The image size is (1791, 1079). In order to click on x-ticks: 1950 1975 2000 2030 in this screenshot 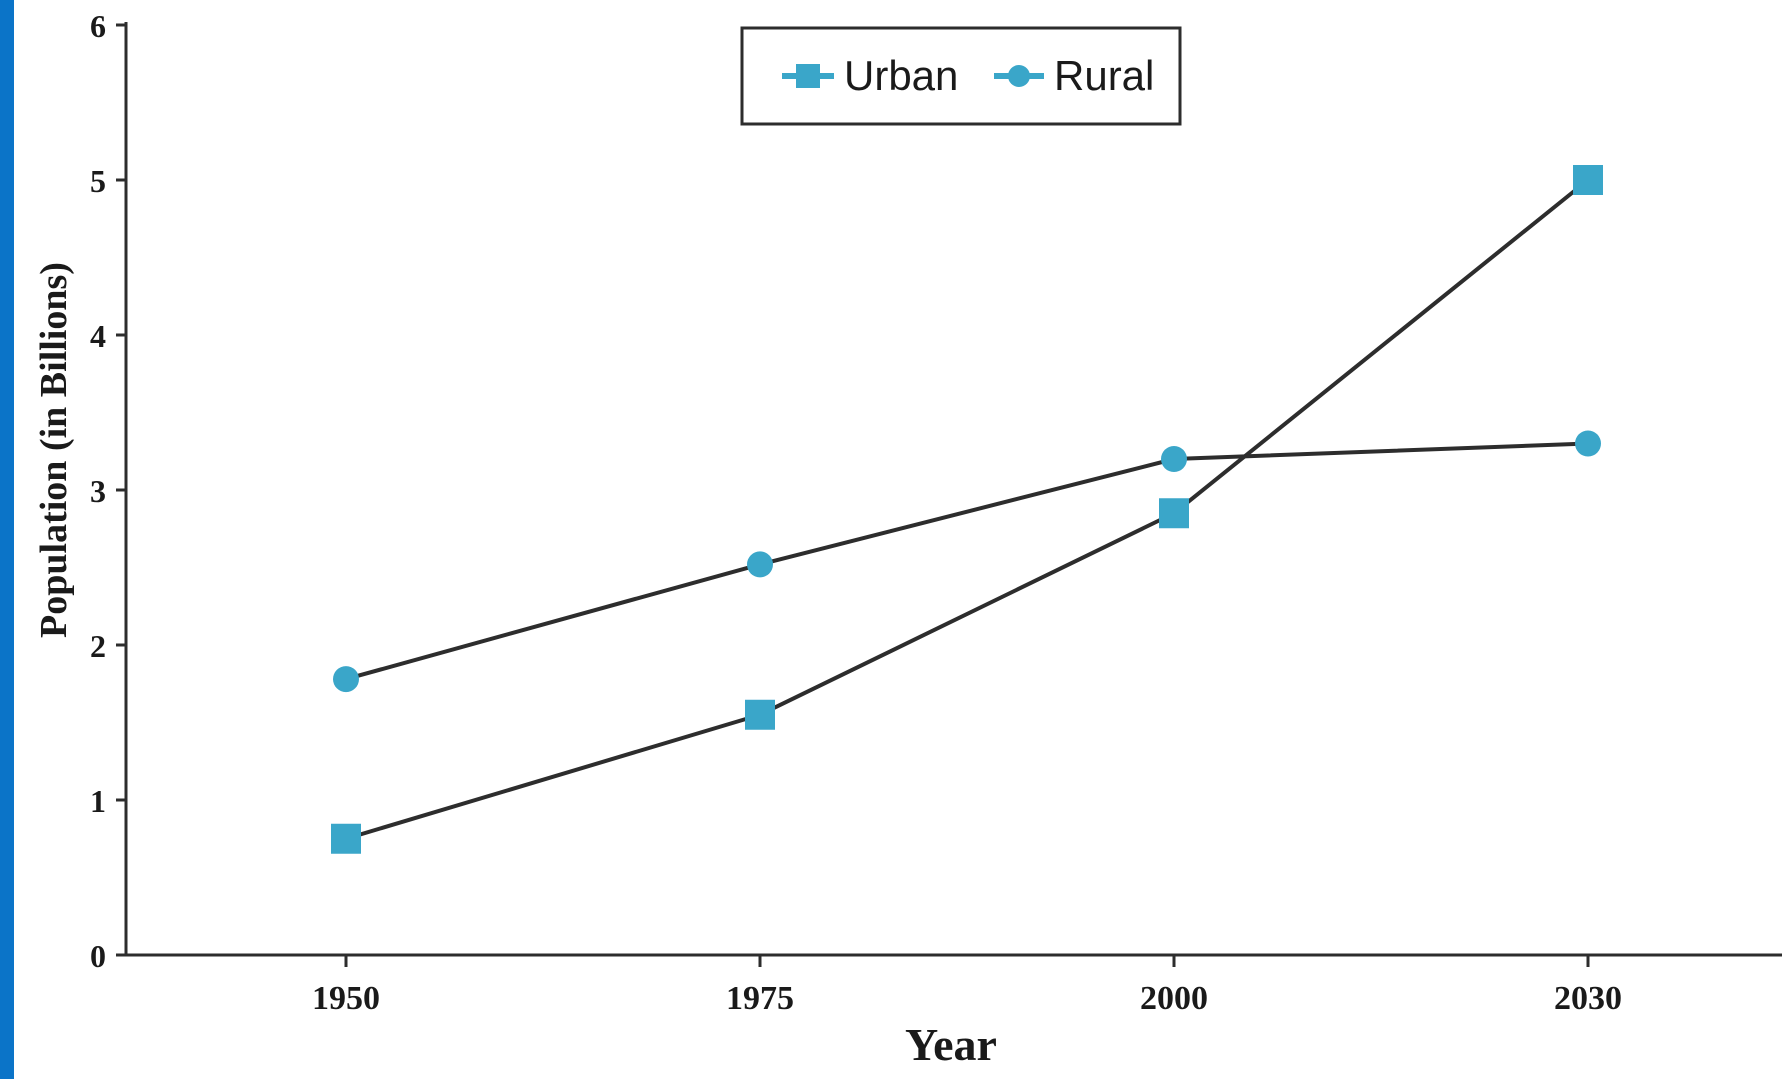, I will do `click(967, 986)`.